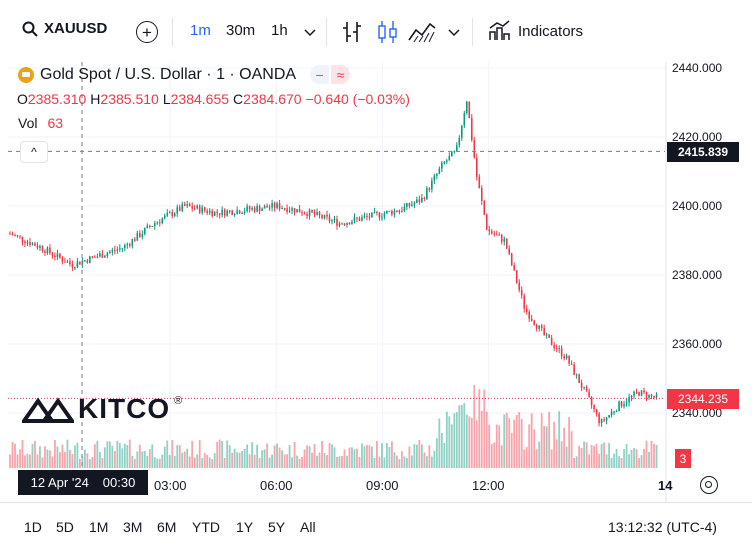 The height and width of the screenshot is (556, 752). I want to click on clock: 13:12:32 (UTC-4), so click(662, 527).